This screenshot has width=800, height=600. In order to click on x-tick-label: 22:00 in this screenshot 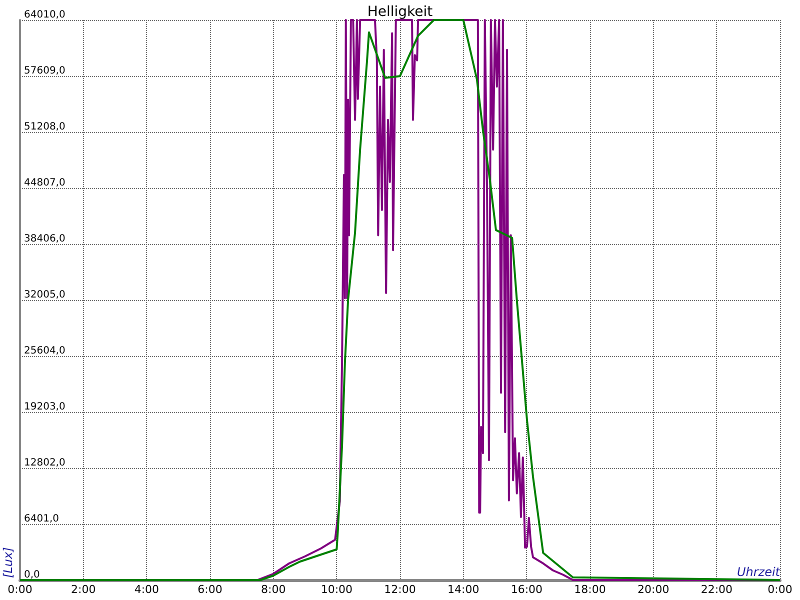, I will do `click(716, 589)`.